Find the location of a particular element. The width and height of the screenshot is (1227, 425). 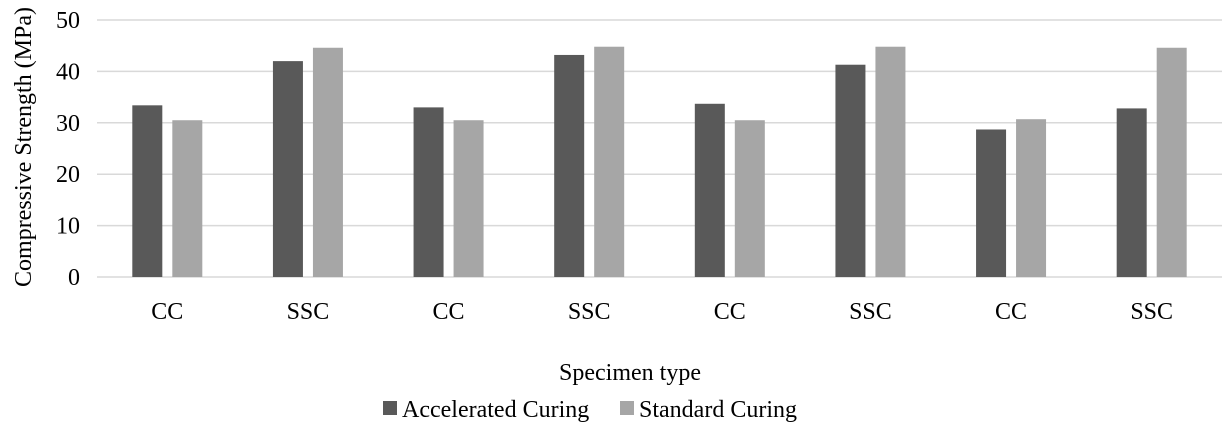

y-tick-label: 40 is located at coordinates (68, 72).